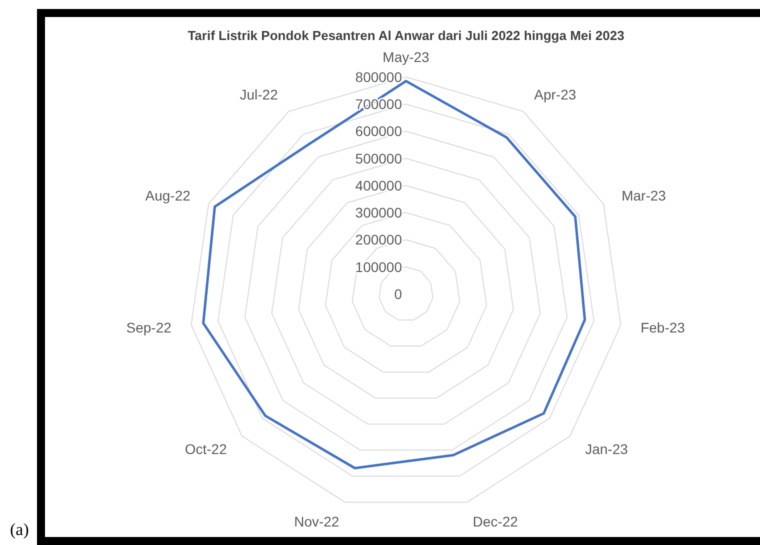  What do you see at coordinates (378, 240) in the screenshot?
I see `y-tick-label: 200000` at bounding box center [378, 240].